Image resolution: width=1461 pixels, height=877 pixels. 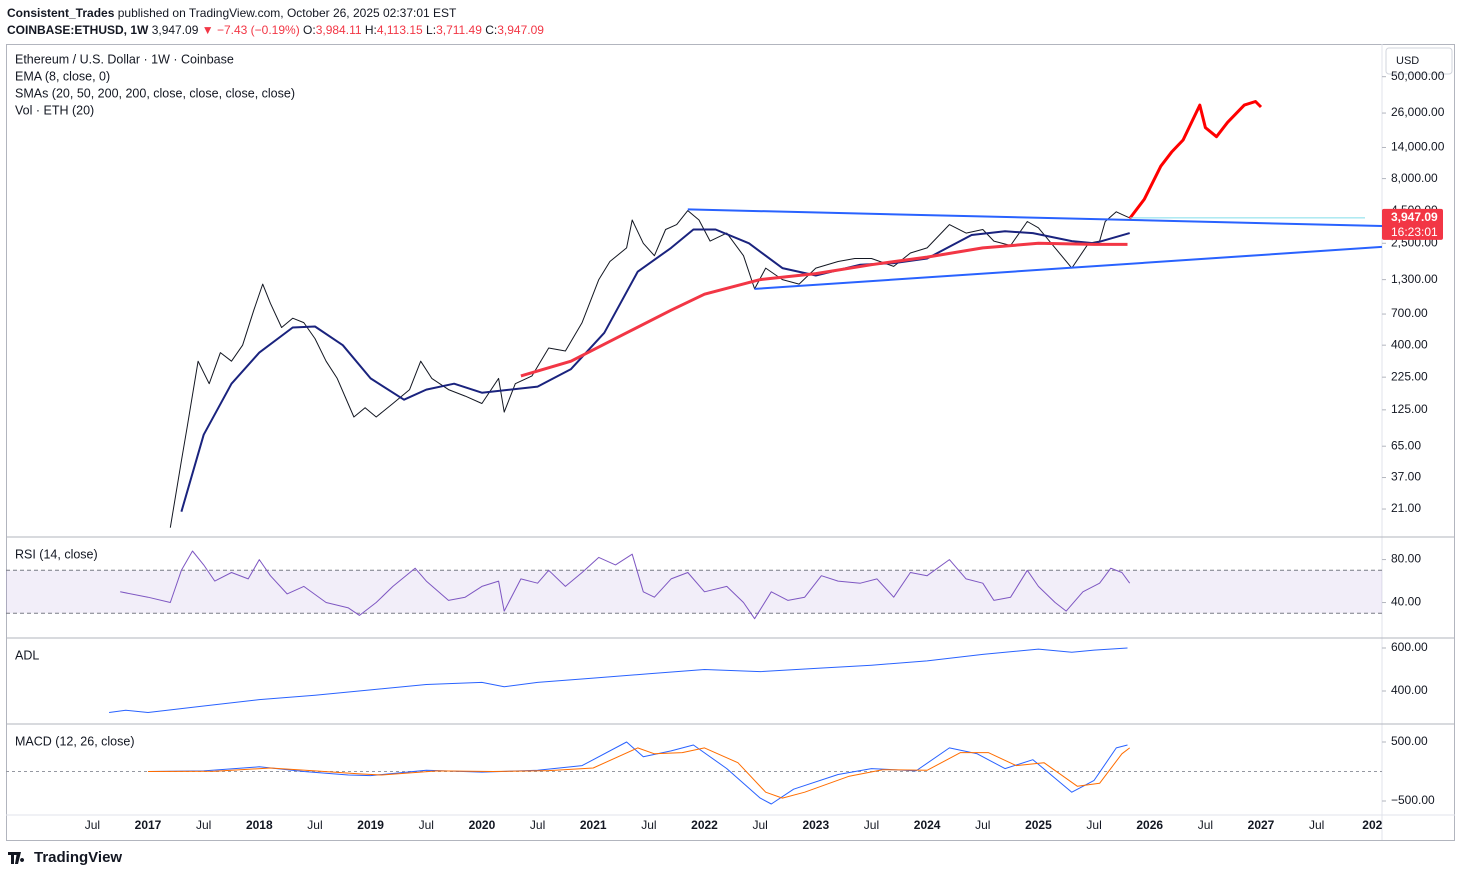 What do you see at coordinates (927, 825) in the screenshot?
I see `x-tick-label: 2024` at bounding box center [927, 825].